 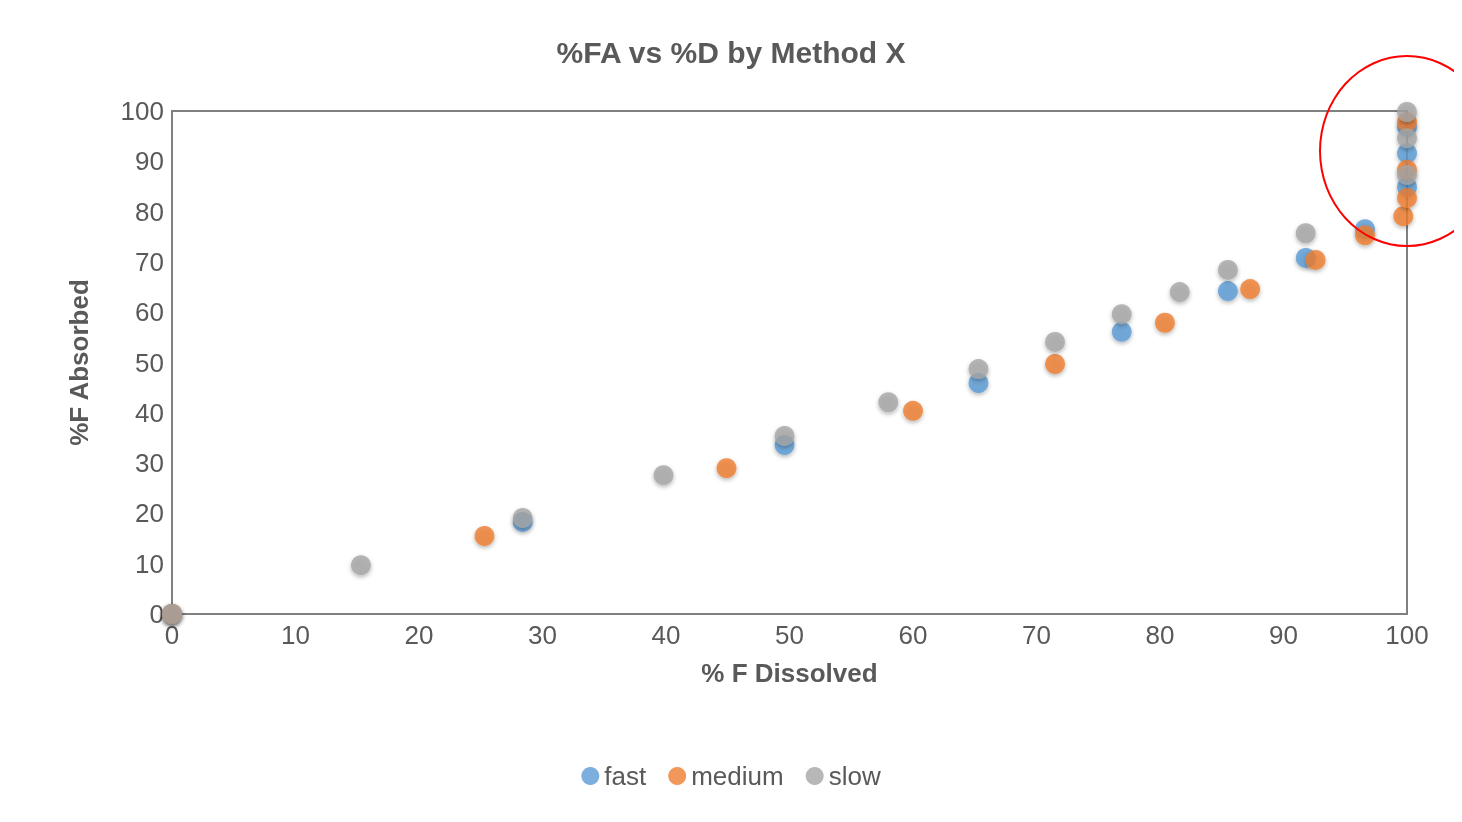 What do you see at coordinates (913, 635) in the screenshot?
I see `x-tick-label: 60` at bounding box center [913, 635].